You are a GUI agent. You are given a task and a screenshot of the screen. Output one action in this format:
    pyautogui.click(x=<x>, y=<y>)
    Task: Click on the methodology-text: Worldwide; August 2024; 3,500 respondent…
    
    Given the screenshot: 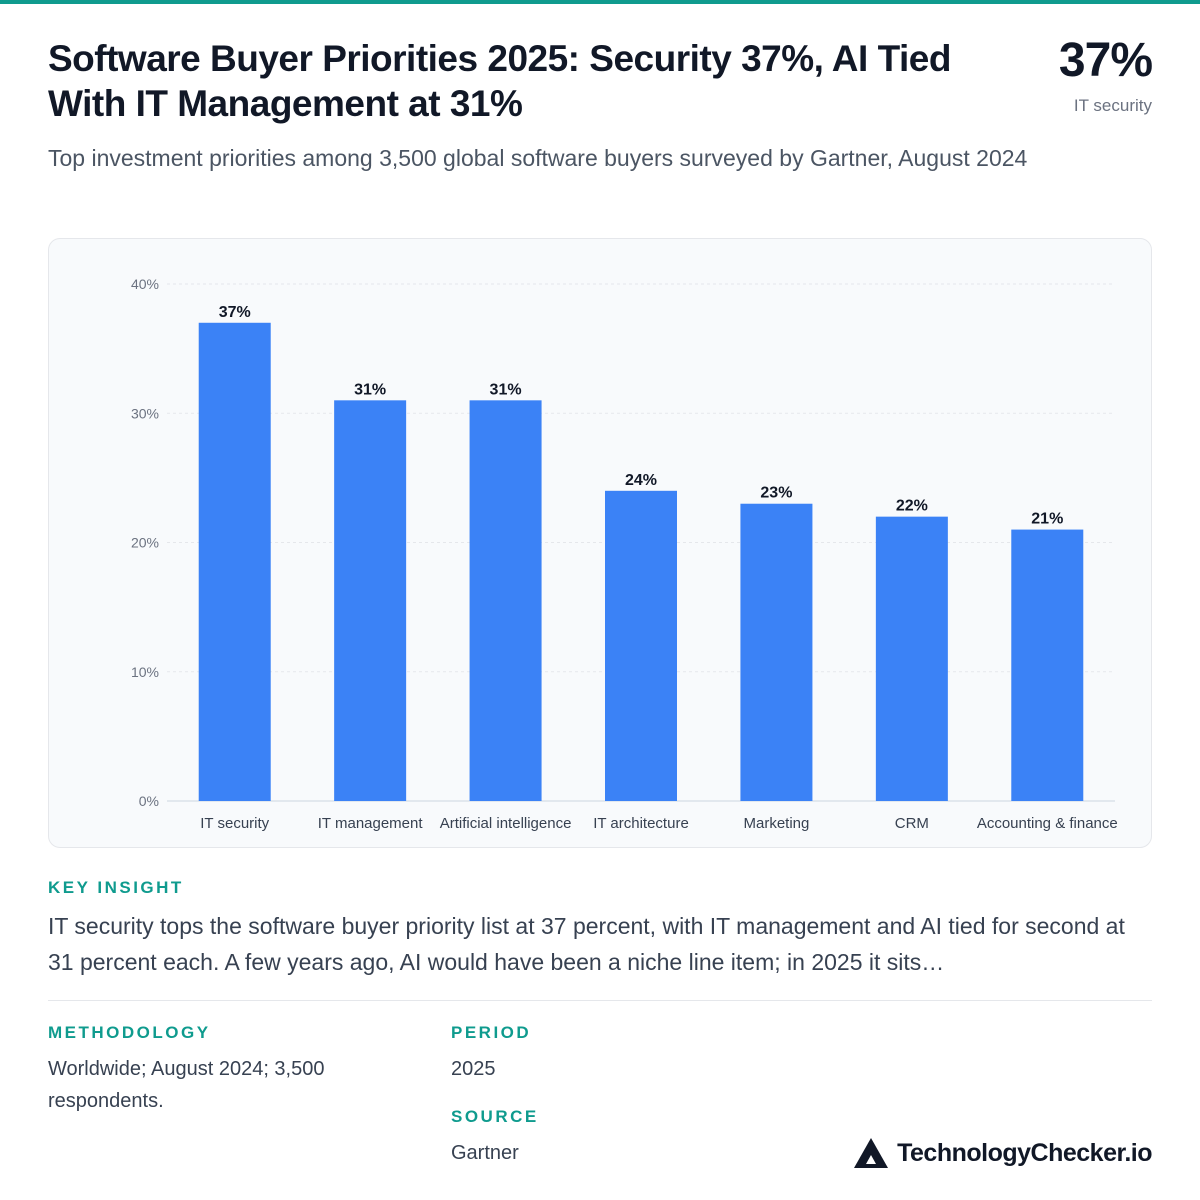 What is the action you would take?
    pyautogui.click(x=186, y=1085)
    